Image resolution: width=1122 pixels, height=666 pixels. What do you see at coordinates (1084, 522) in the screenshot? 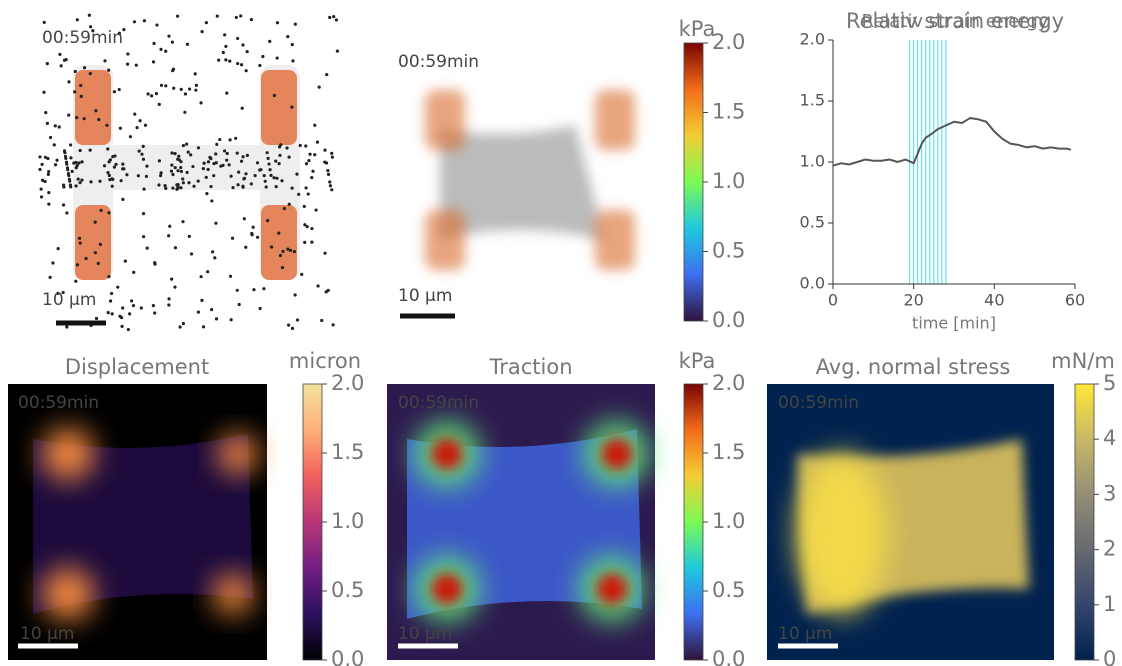
I see `colorbar` at bounding box center [1084, 522].